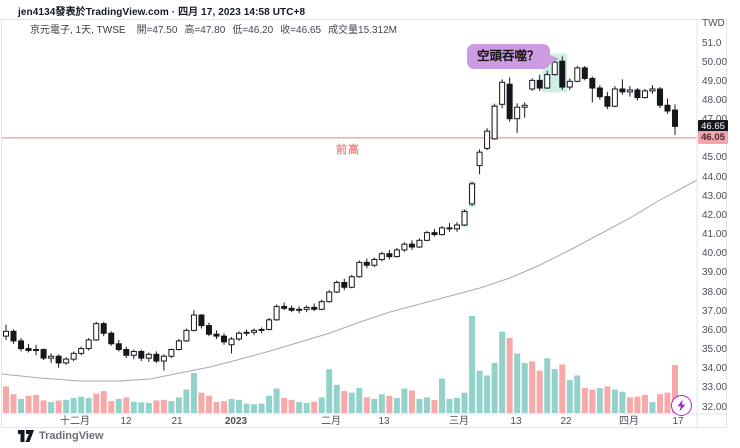 This screenshot has height=448, width=740. I want to click on price-tick-label: 41.00, so click(715, 235).